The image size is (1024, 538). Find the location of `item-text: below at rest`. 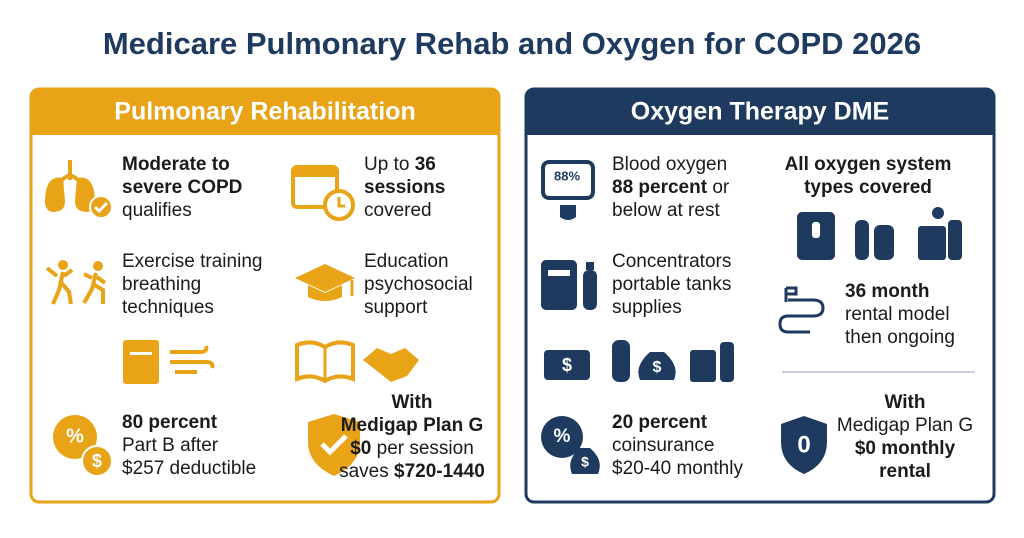

item-text: below at rest is located at coordinates (666, 210).